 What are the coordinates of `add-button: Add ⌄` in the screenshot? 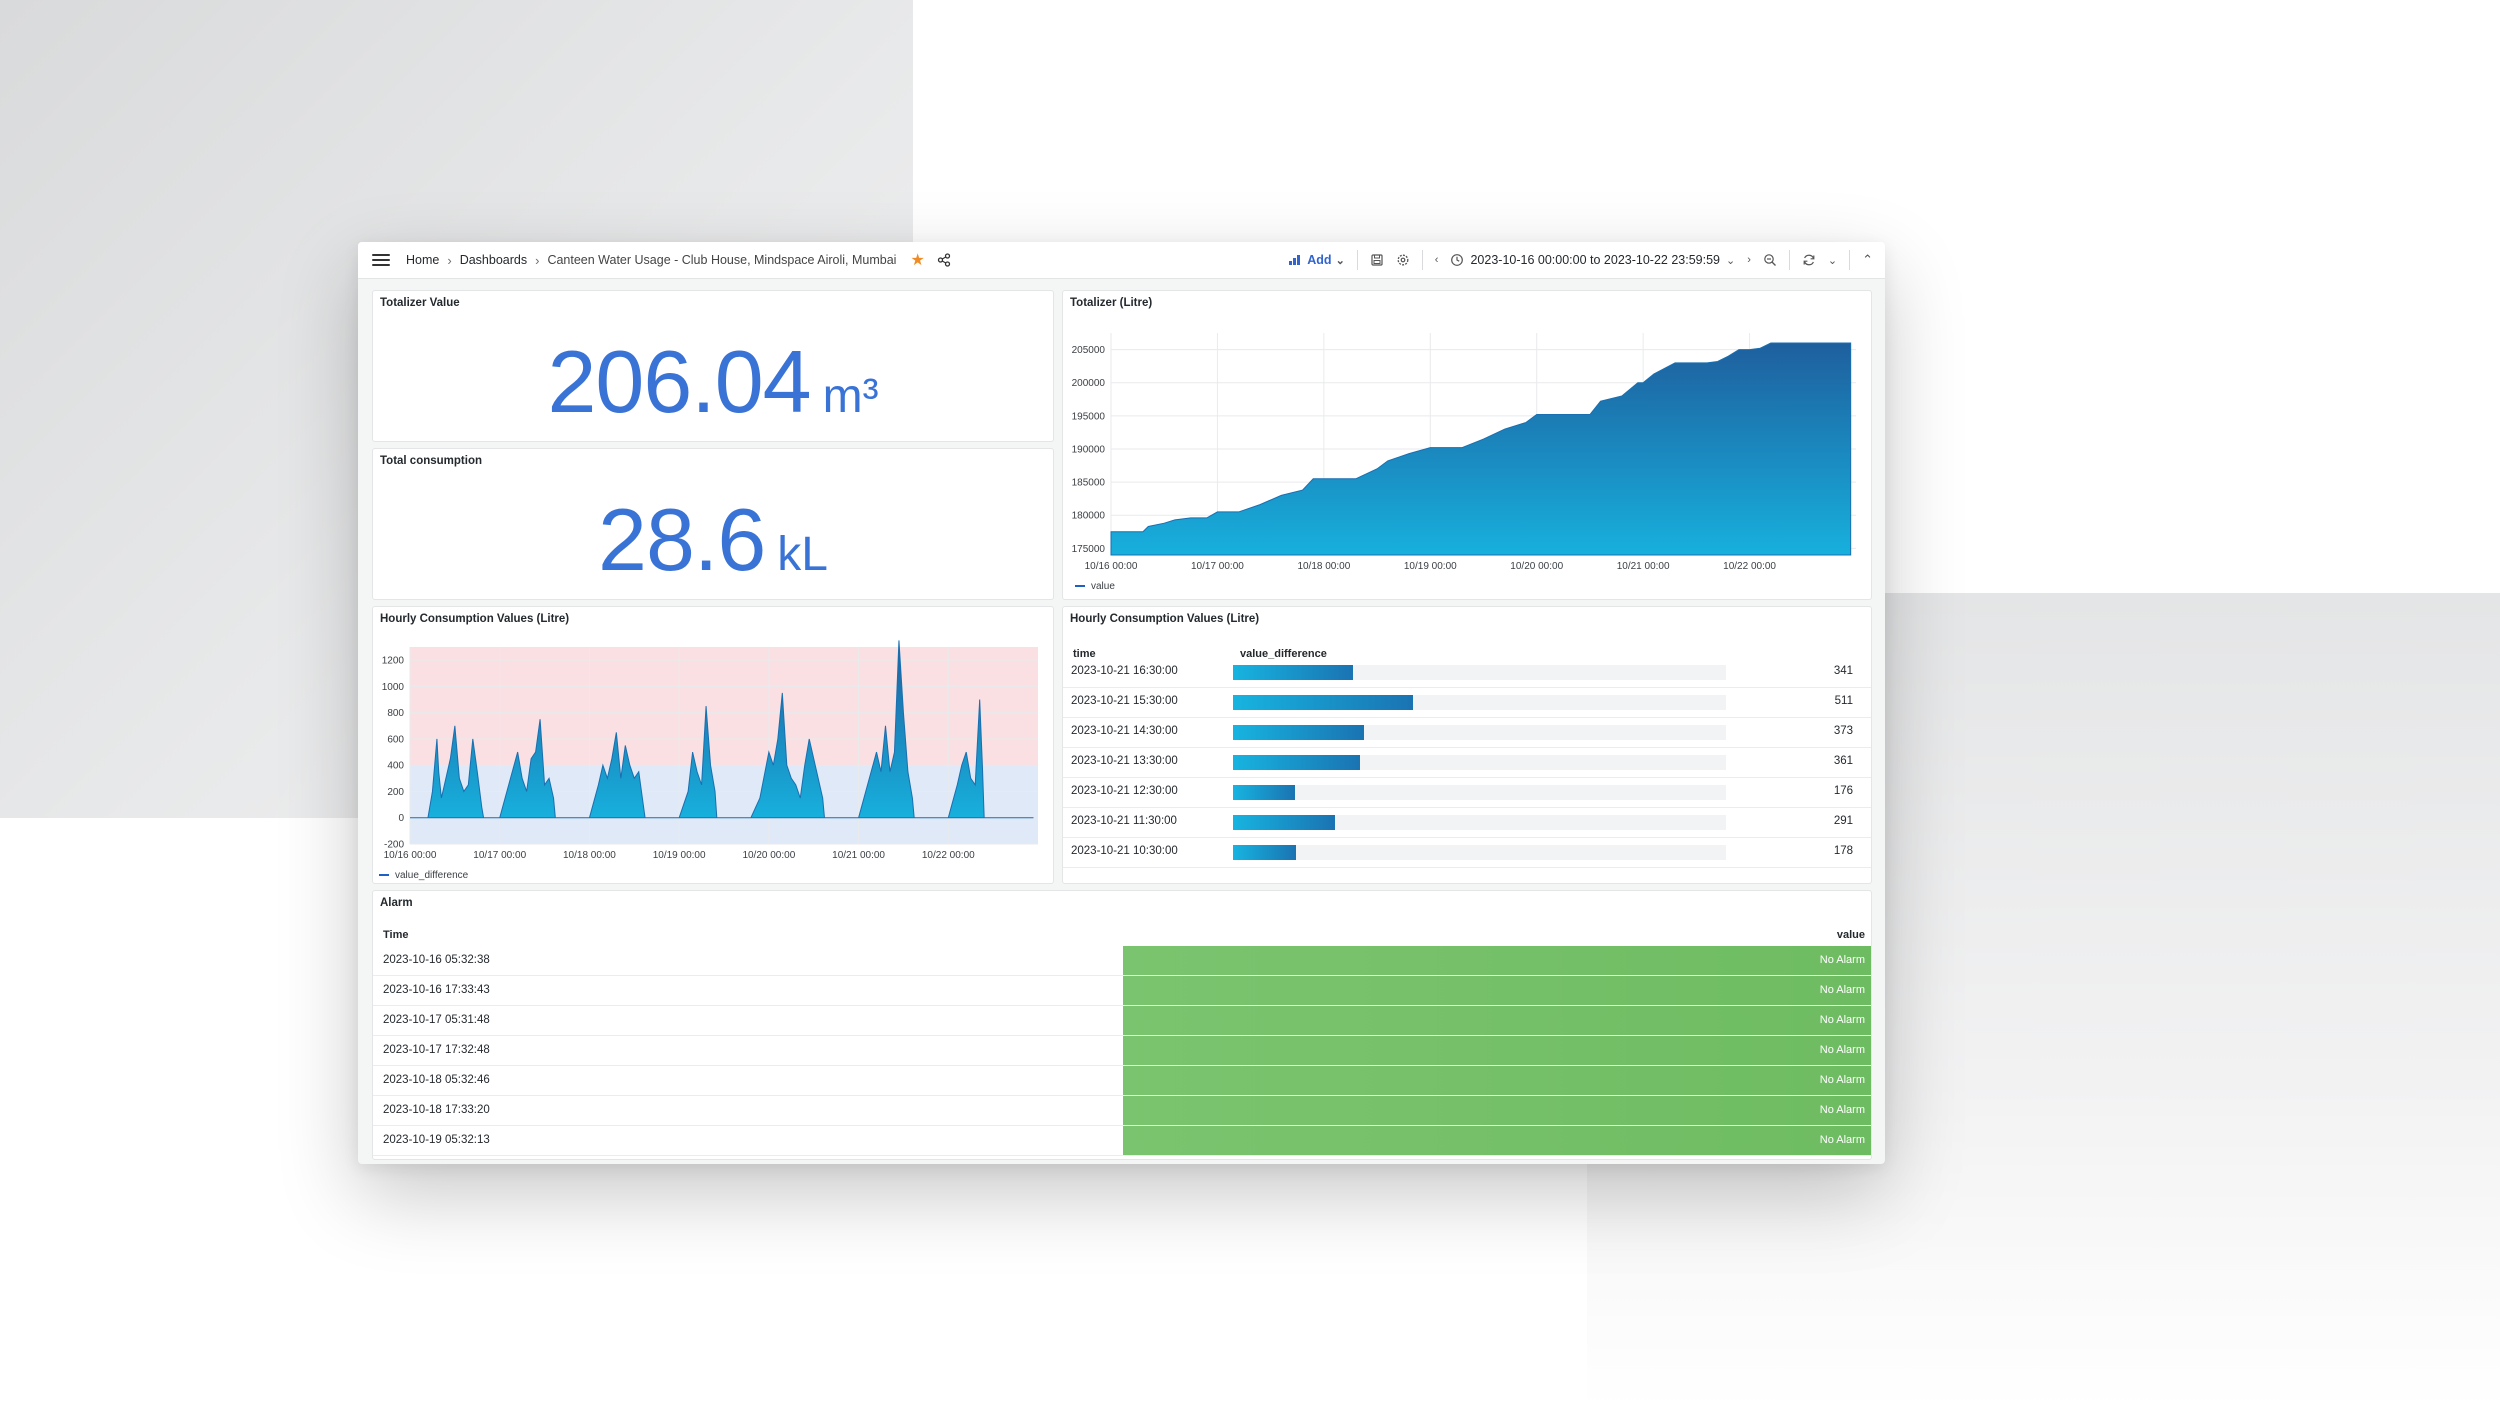 It's located at (1317, 260).